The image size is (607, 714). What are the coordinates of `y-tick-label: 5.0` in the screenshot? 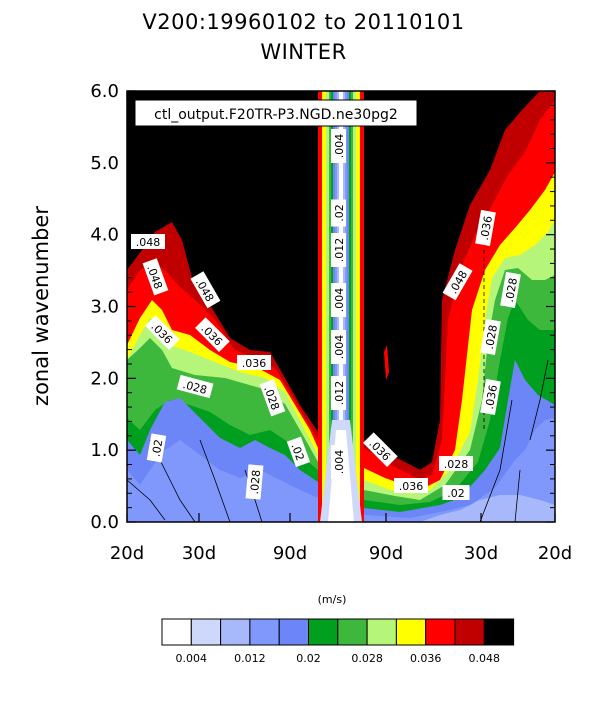 It's located at (104, 163).